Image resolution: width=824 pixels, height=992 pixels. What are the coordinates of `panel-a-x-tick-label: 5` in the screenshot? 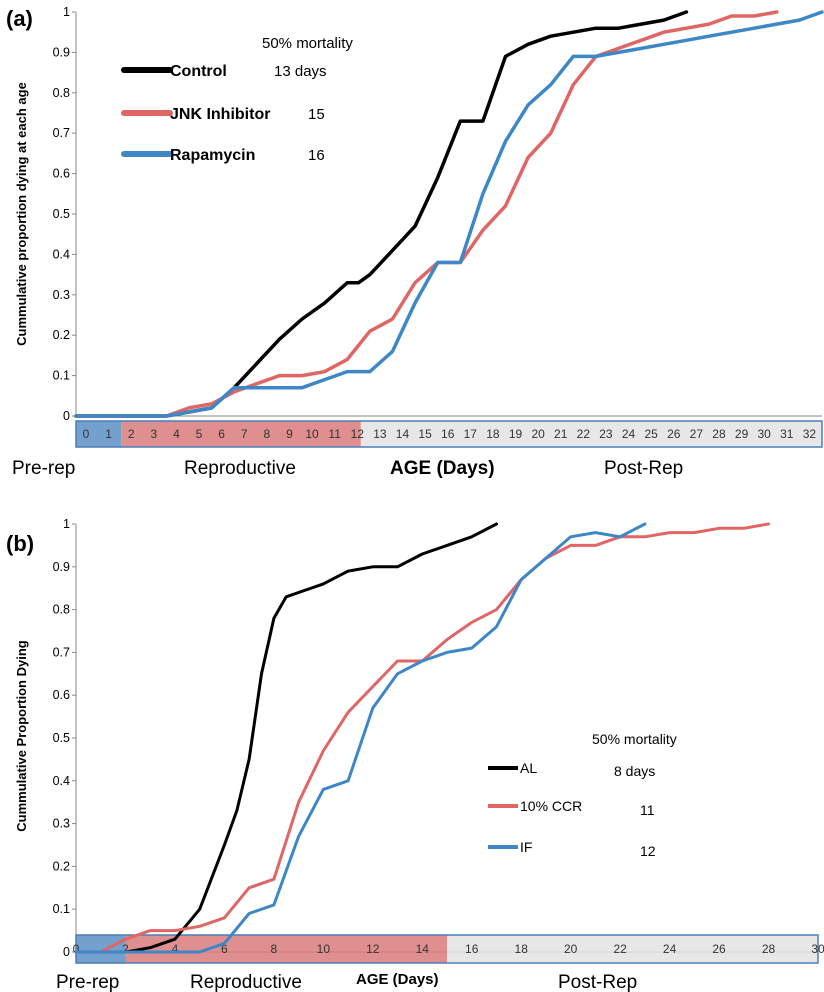 It's located at (199, 434).